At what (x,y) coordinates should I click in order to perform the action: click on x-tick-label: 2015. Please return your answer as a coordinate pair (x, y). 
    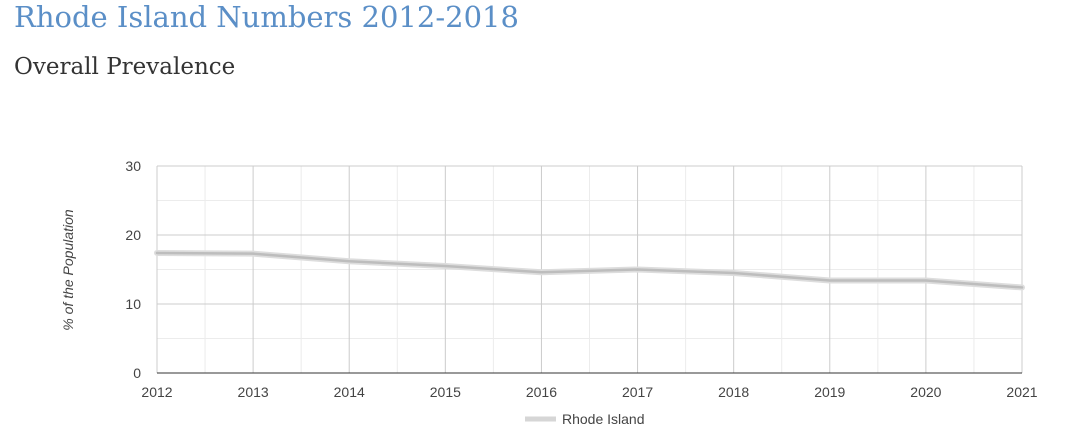
    Looking at the image, I should click on (445, 392).